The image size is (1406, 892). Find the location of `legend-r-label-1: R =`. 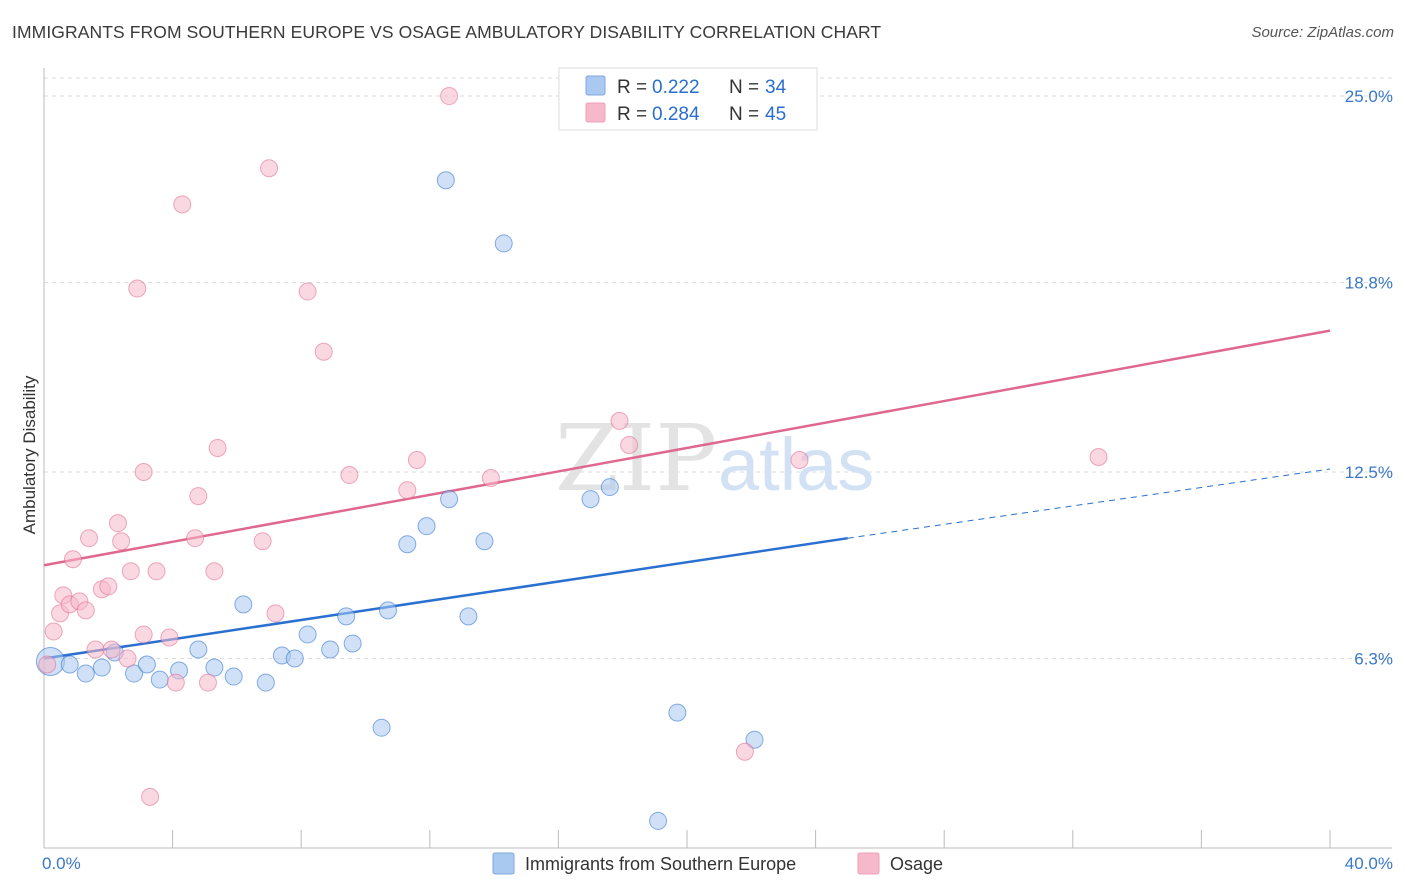

legend-r-label-1: R = is located at coordinates (632, 114).